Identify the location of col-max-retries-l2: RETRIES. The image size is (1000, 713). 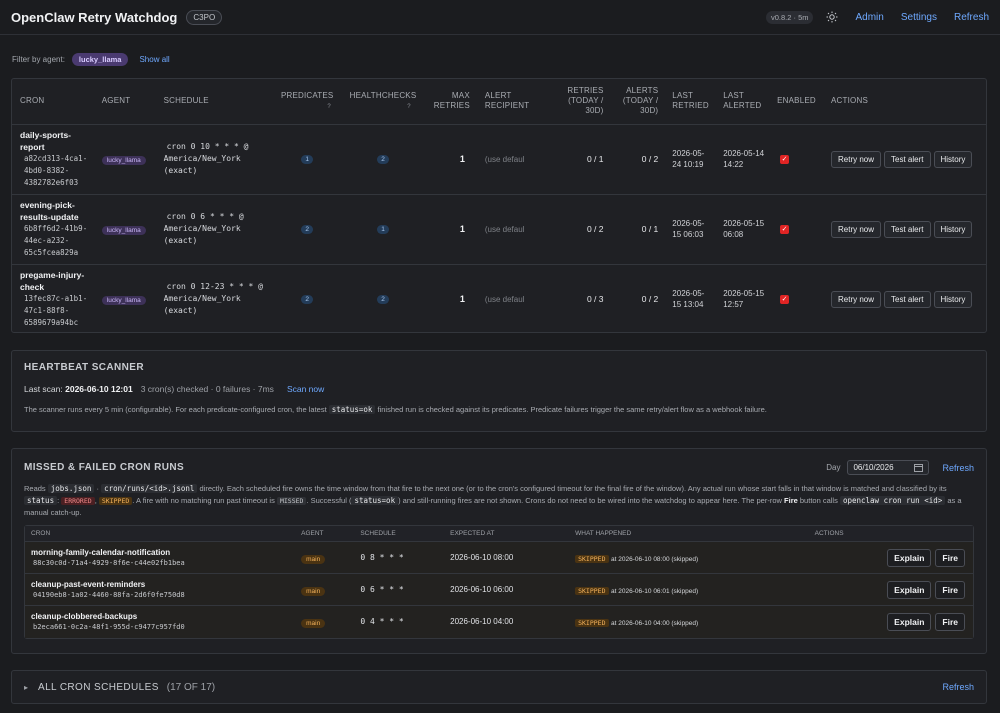
(451, 106).